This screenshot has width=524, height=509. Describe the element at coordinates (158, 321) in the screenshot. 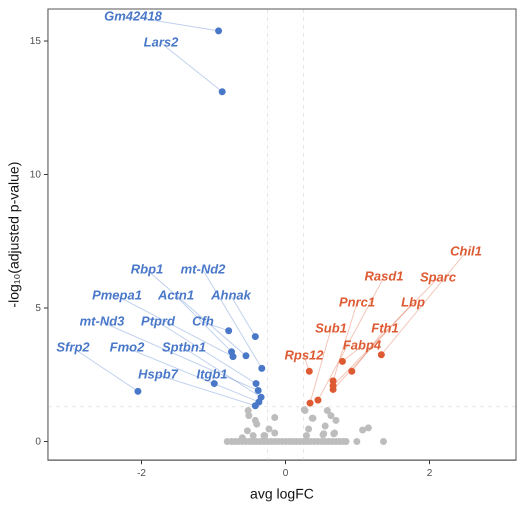

I see `annotation: Ptprd` at that location.